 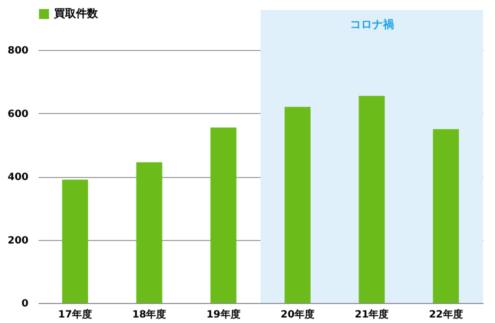 What do you see at coordinates (18, 114) in the screenshot?
I see `y-tick-label: 600` at bounding box center [18, 114].